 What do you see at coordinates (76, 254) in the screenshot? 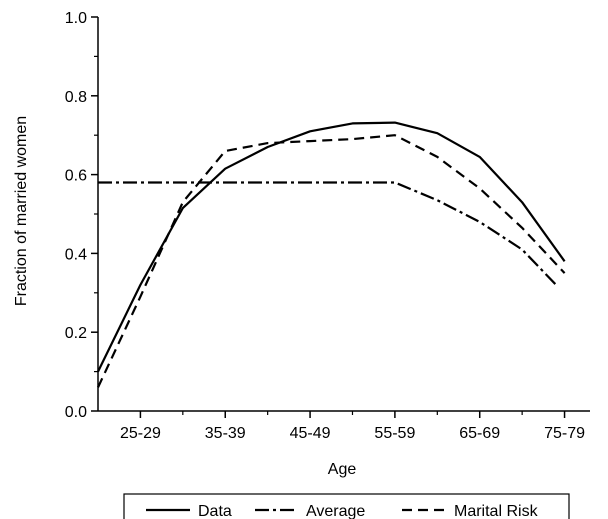
I see `y-tick-label: 0.4` at bounding box center [76, 254].